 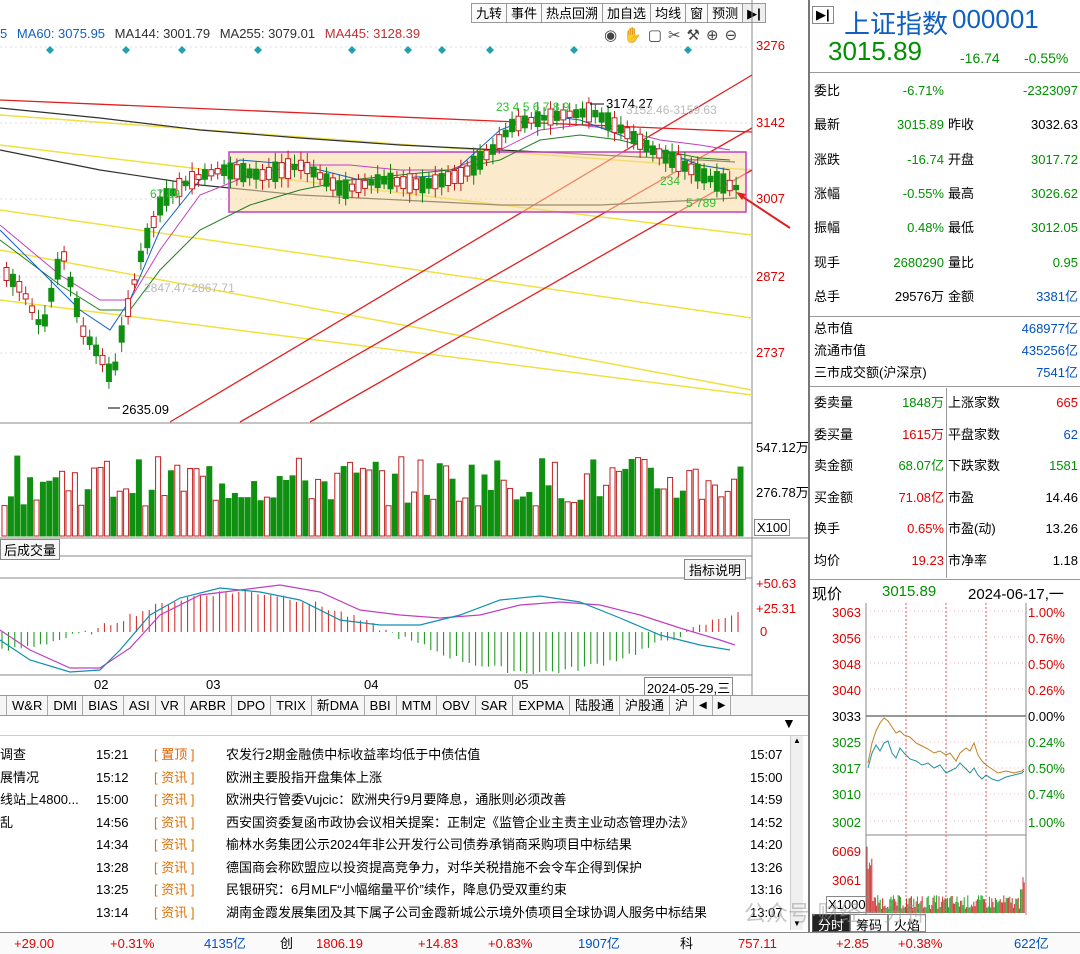 I want to click on quote-label: 振幅, so click(x=827, y=228).